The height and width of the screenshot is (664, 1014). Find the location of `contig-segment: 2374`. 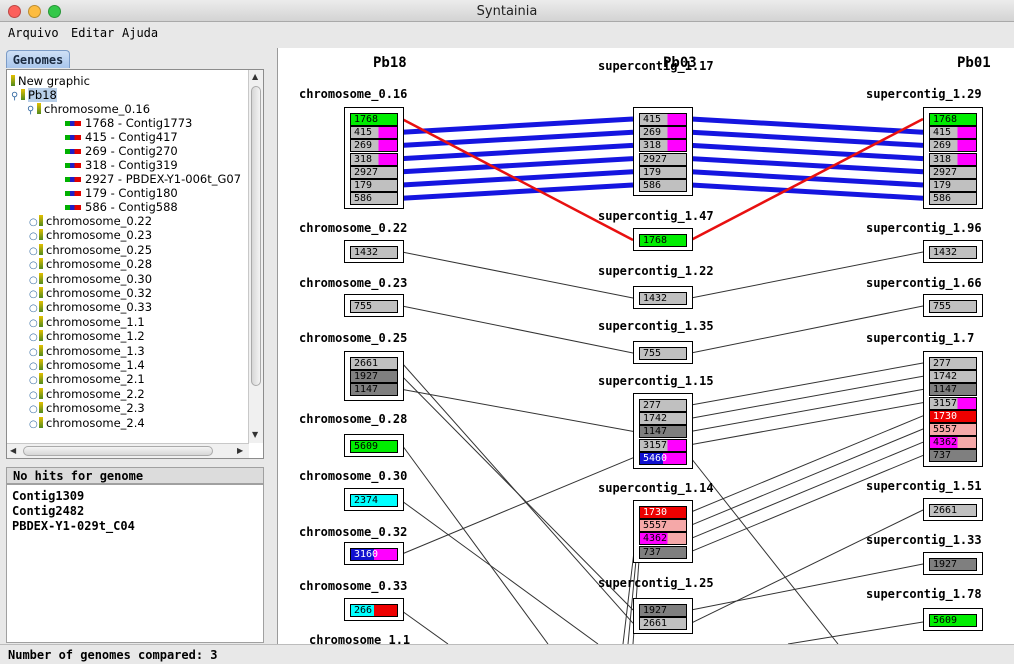

contig-segment: 2374 is located at coordinates (374, 500).